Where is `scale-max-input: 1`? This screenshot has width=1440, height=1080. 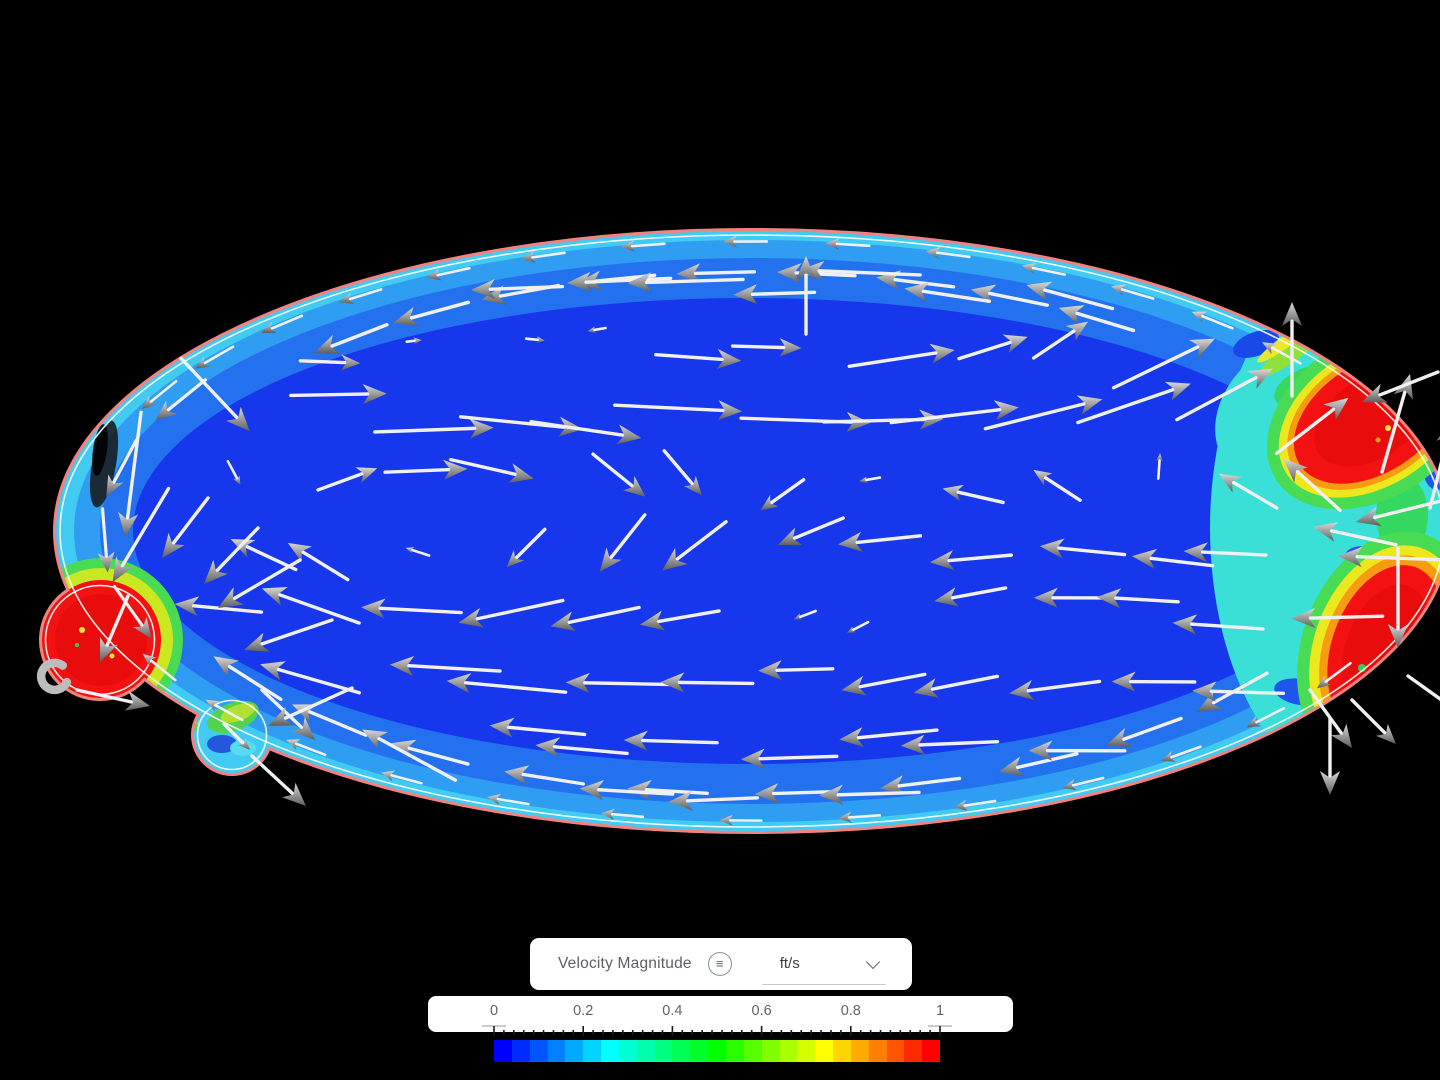
scale-max-input: 1 is located at coordinates (940, 1011).